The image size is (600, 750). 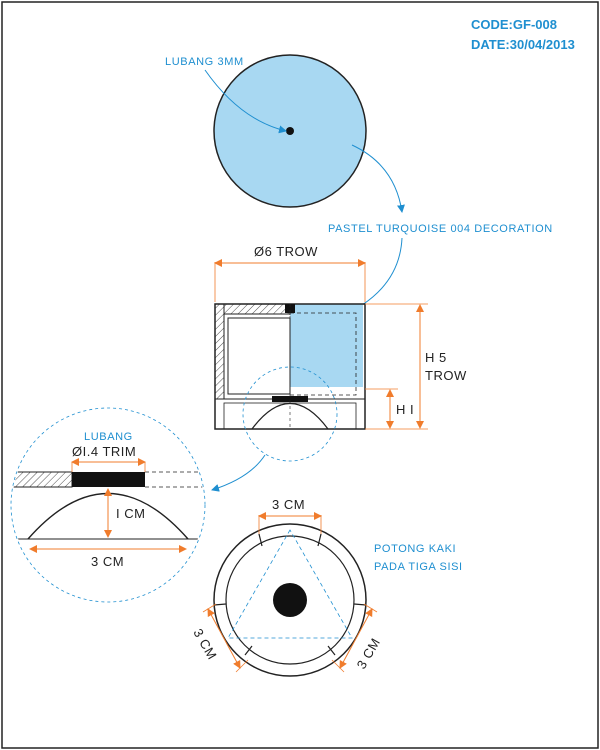 I want to click on bottom-right-dim-label: 3 CM, so click(x=369, y=653).